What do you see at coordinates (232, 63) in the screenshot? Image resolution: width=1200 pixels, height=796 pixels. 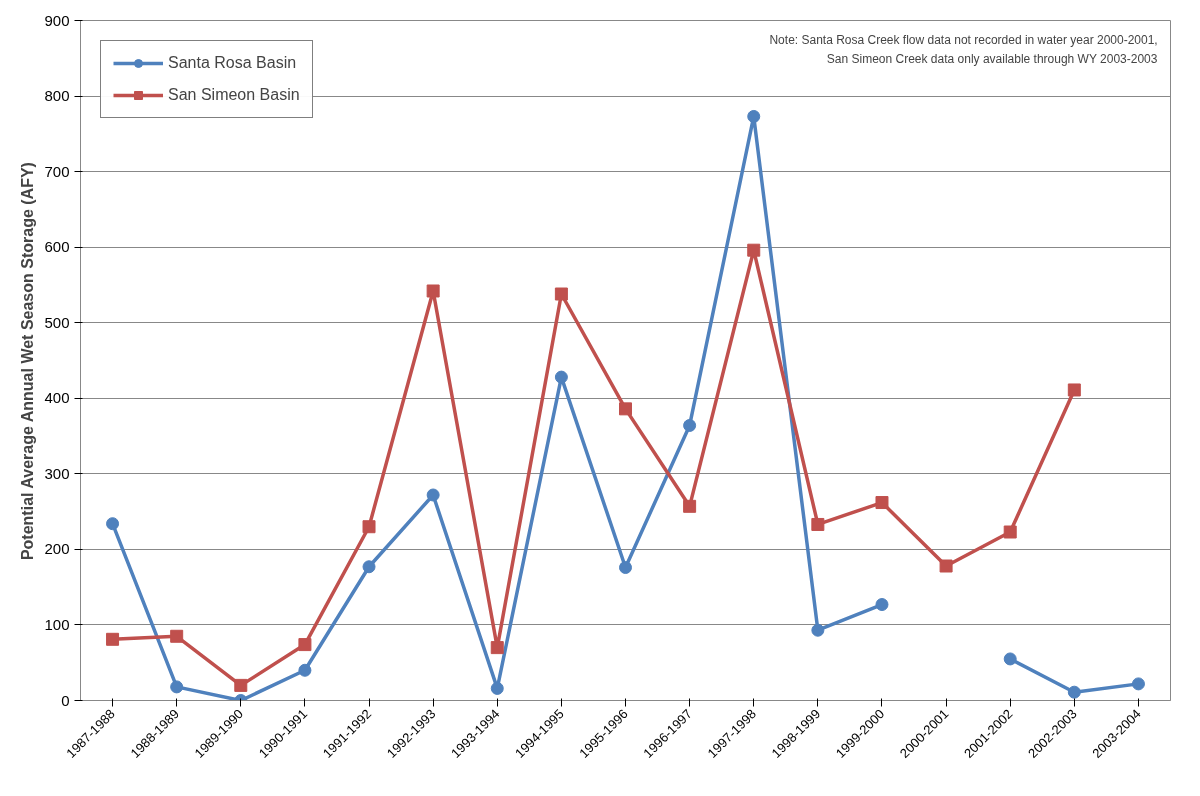 I see `legend-label: Santa Rosa Basin` at bounding box center [232, 63].